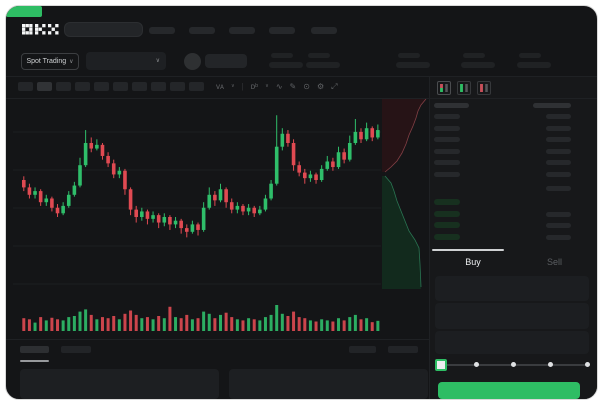 Image resolution: width=603 pixels, height=405 pixels. I want to click on depth-bids-area, so click(401, 232).